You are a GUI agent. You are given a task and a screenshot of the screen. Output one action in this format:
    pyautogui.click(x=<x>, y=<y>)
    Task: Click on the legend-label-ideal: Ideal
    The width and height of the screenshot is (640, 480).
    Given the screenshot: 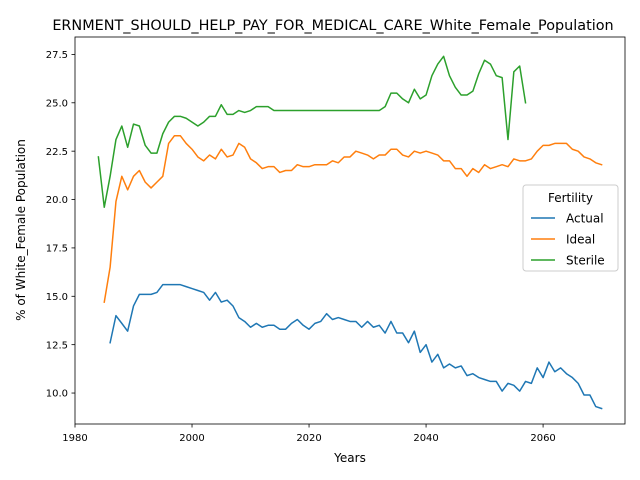 What is the action you would take?
    pyautogui.click(x=580, y=240)
    